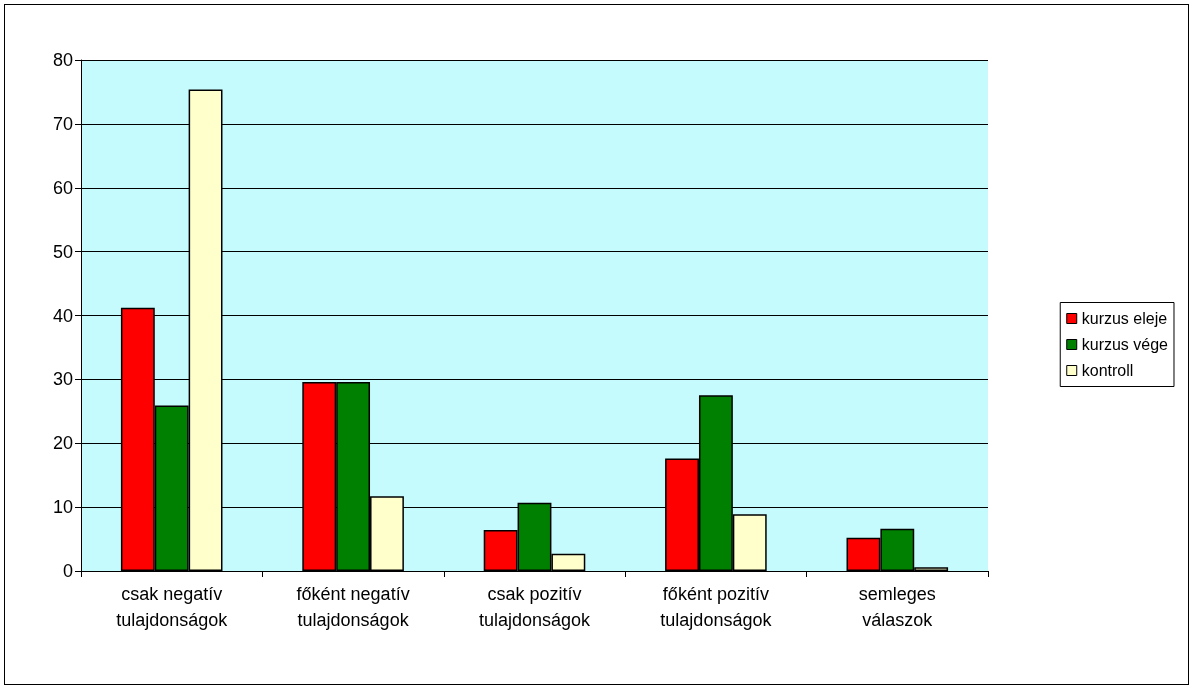  What do you see at coordinates (67, 571) in the screenshot?
I see `y-tick-label: 0` at bounding box center [67, 571].